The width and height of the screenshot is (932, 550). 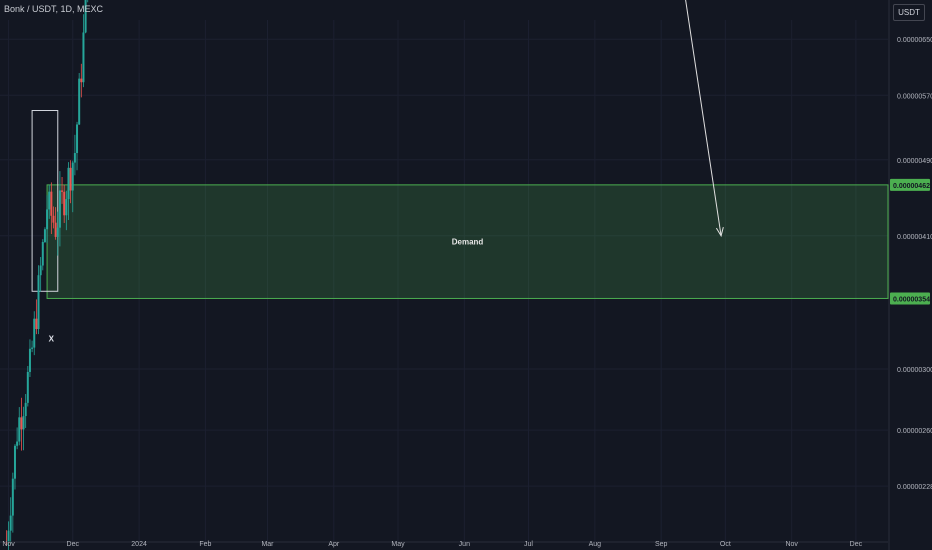 What do you see at coordinates (791, 544) in the screenshot?
I see `date-tick-12: Nov` at bounding box center [791, 544].